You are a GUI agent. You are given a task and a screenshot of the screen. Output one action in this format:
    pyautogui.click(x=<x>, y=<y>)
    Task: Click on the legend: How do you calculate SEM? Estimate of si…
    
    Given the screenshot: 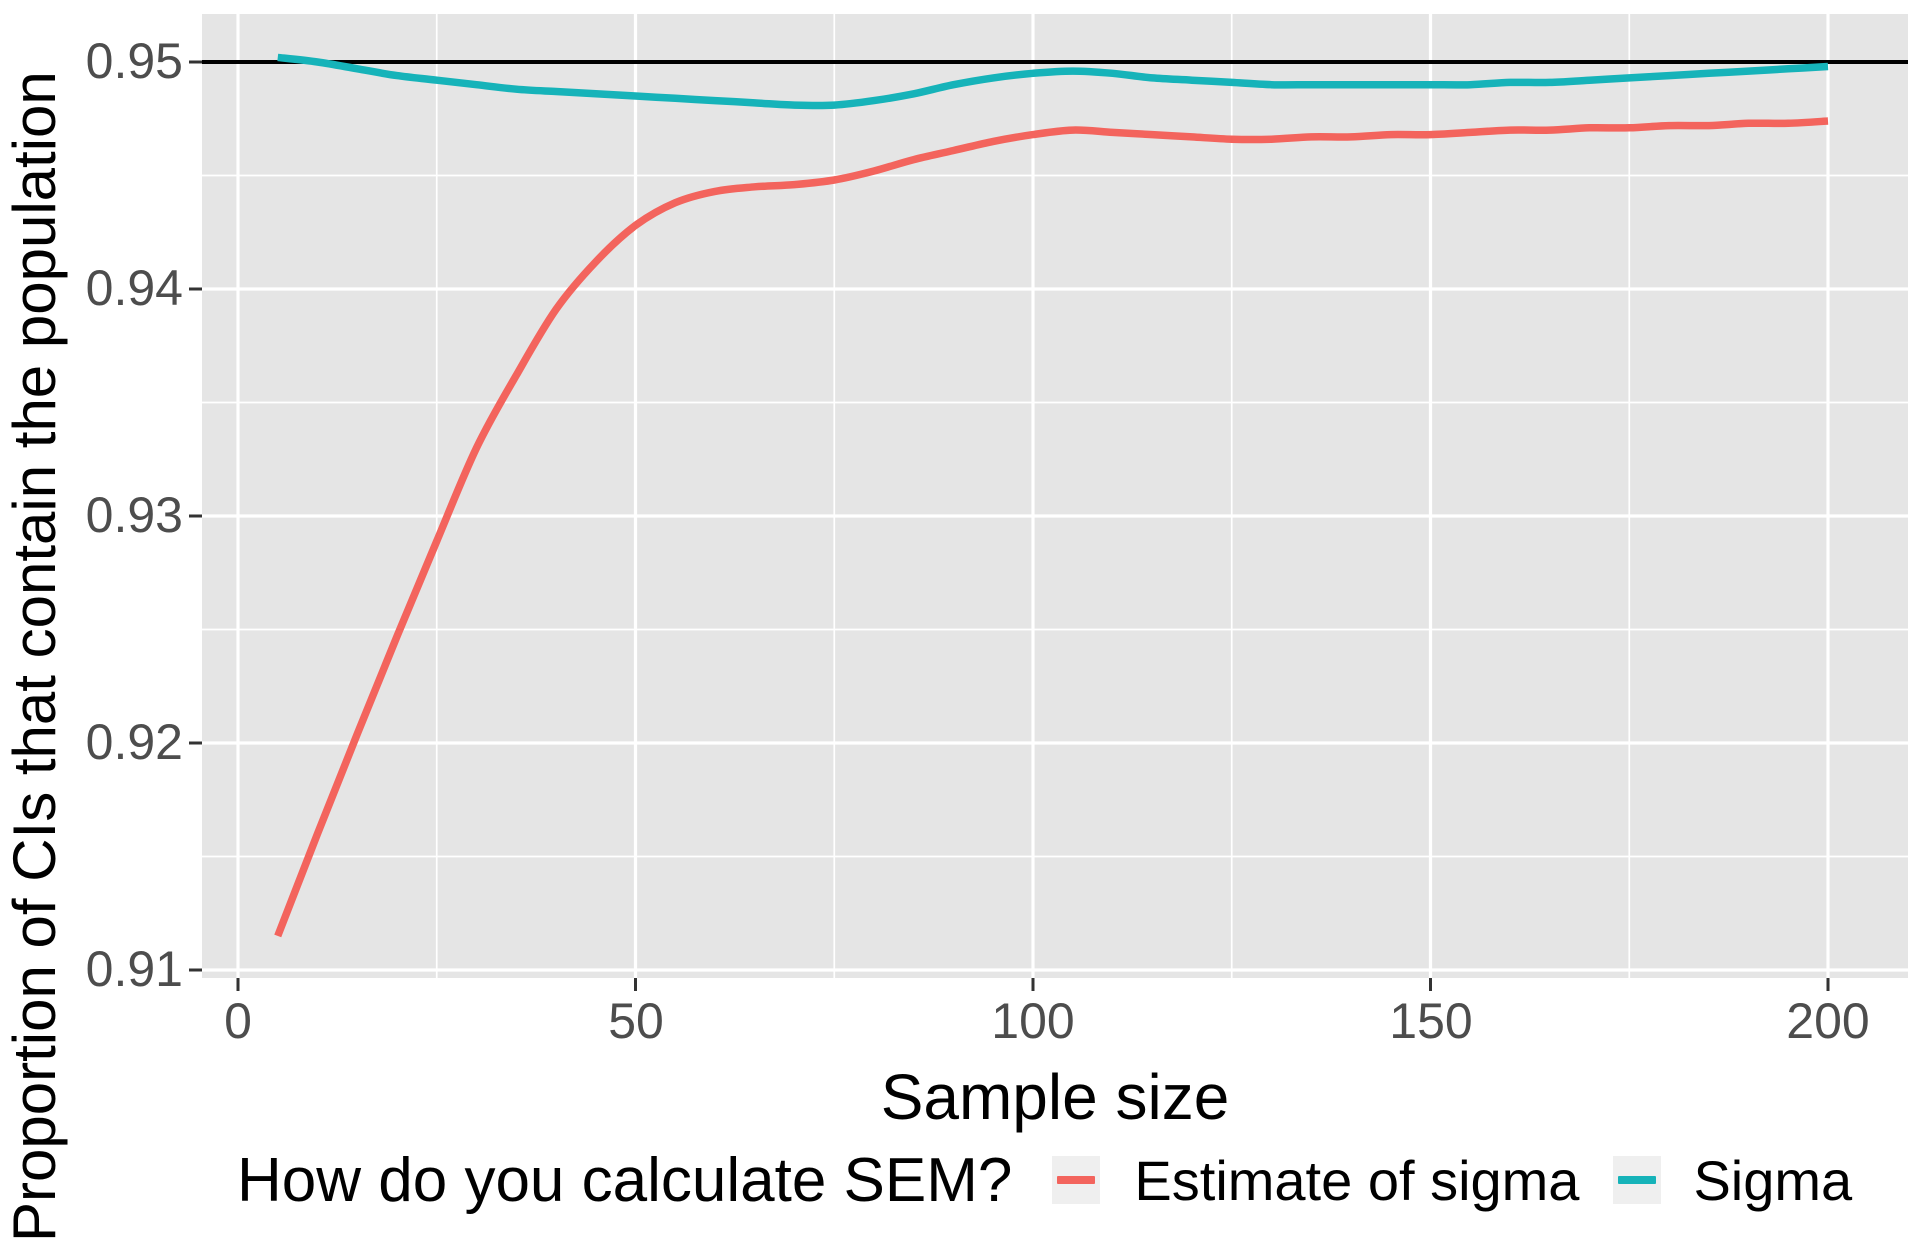 What is the action you would take?
    pyautogui.click(x=1045, y=1180)
    